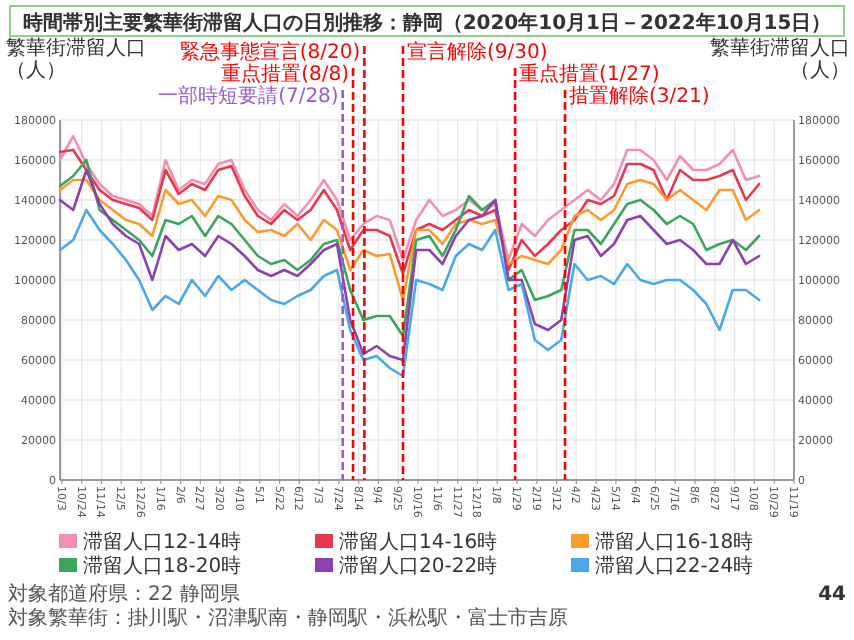  I want to click on text: 44, so click(832, 595).